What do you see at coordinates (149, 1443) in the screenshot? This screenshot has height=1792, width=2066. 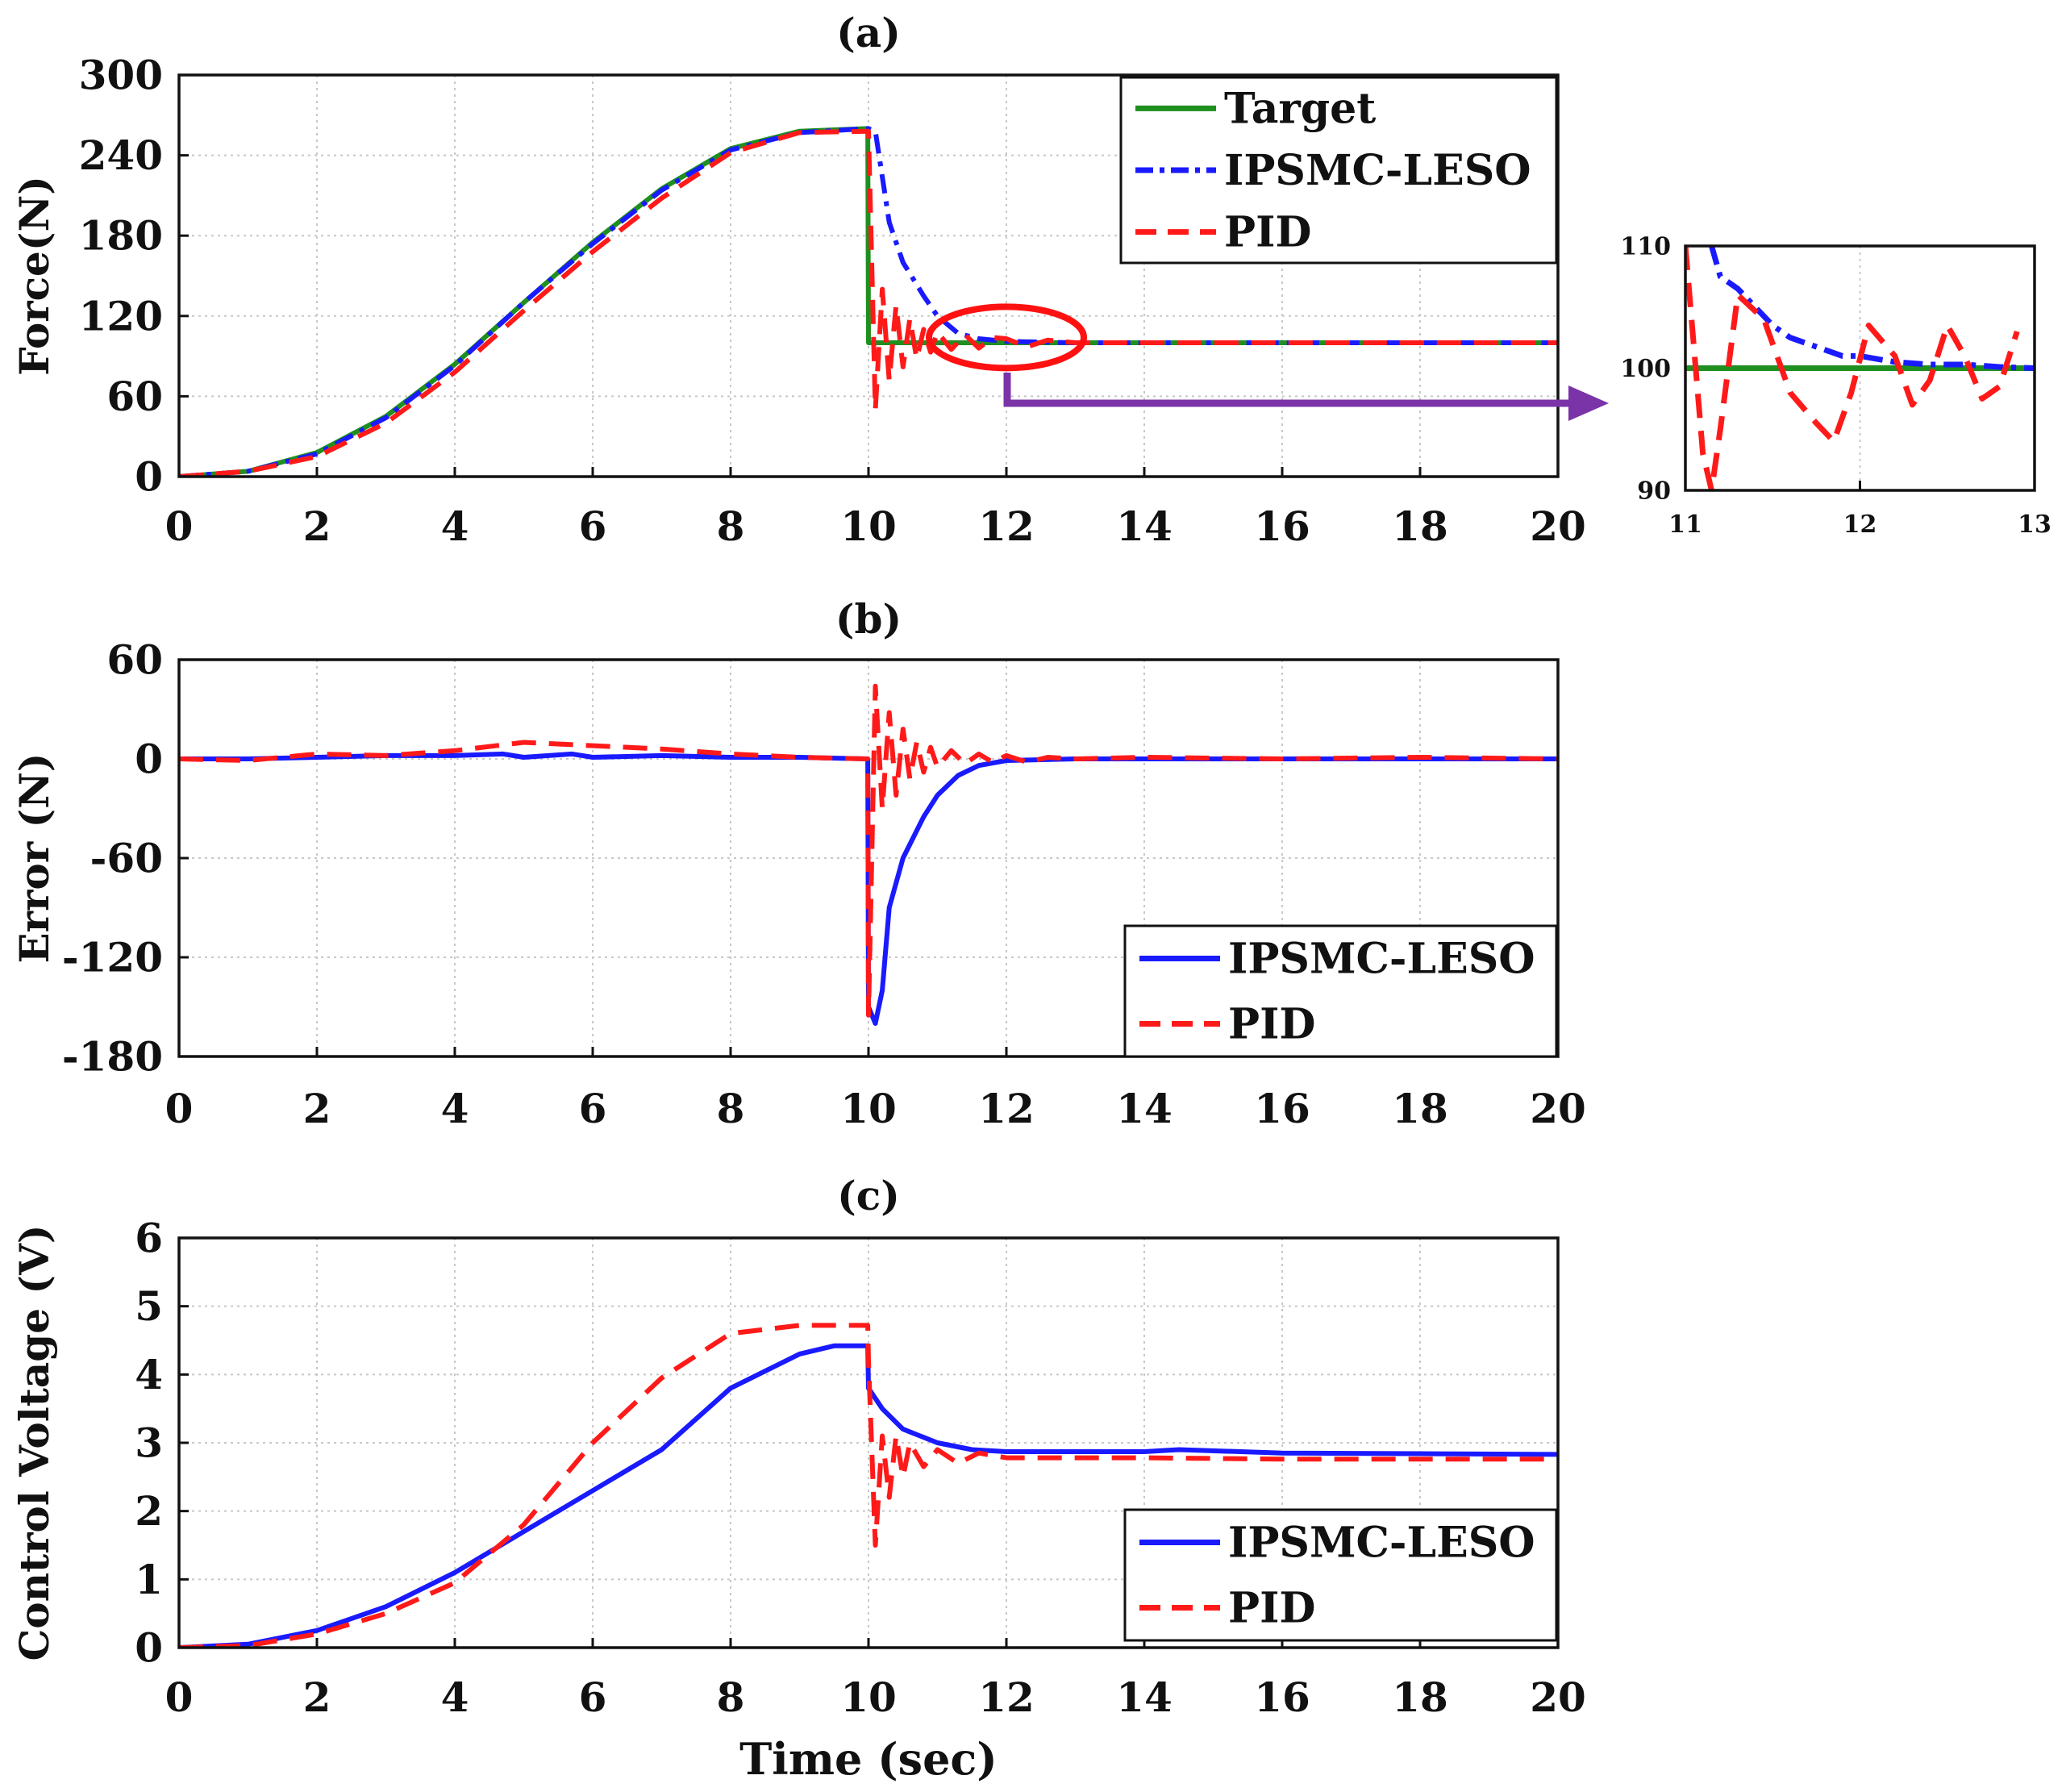 I see `y-tick-label: 3` at bounding box center [149, 1443].